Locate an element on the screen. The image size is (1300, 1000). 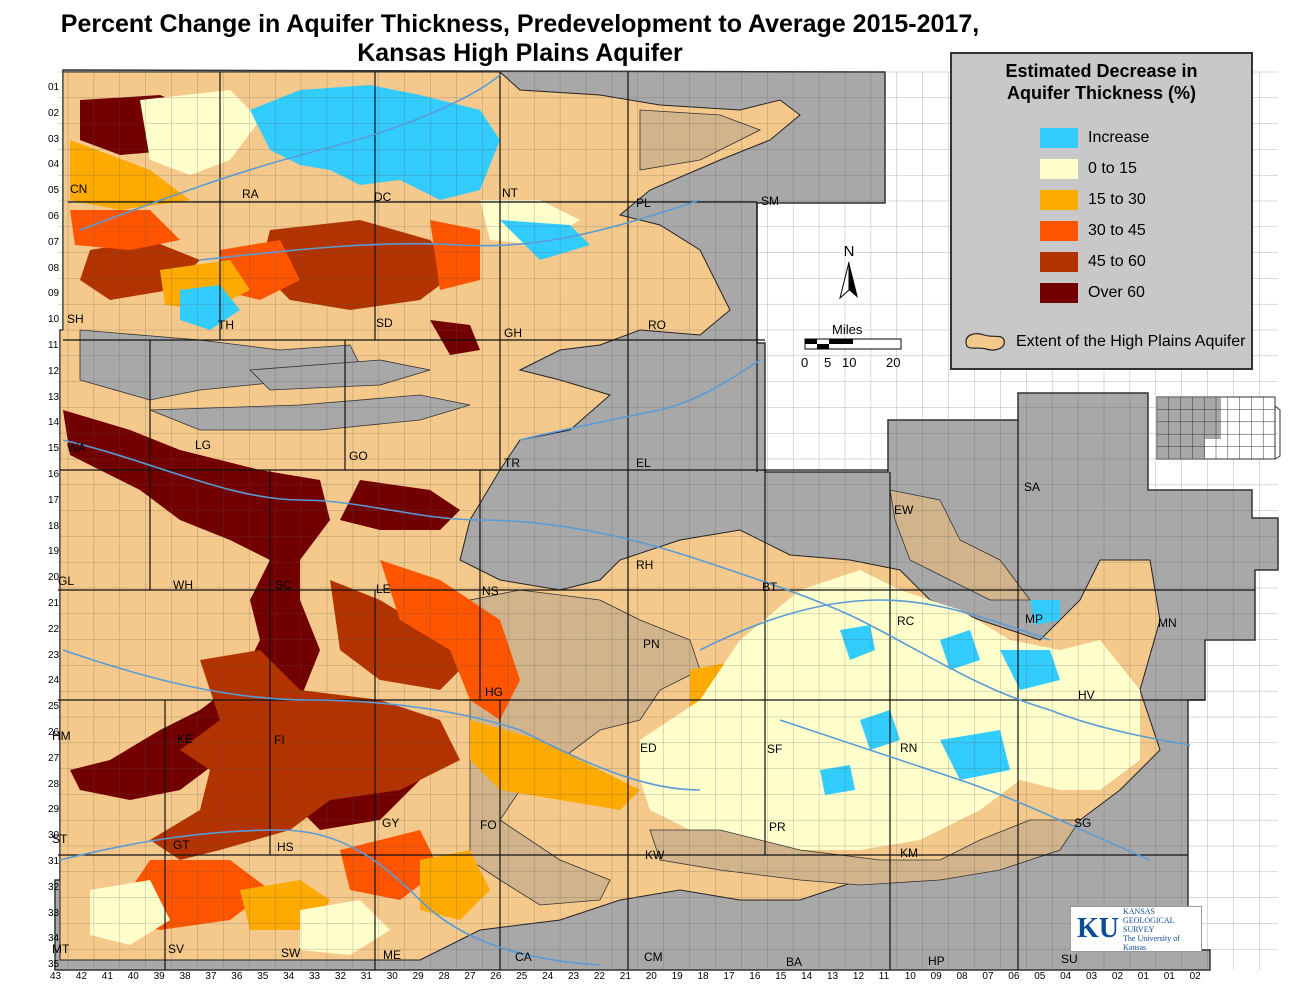
township-row-label: 04 is located at coordinates (54, 165).